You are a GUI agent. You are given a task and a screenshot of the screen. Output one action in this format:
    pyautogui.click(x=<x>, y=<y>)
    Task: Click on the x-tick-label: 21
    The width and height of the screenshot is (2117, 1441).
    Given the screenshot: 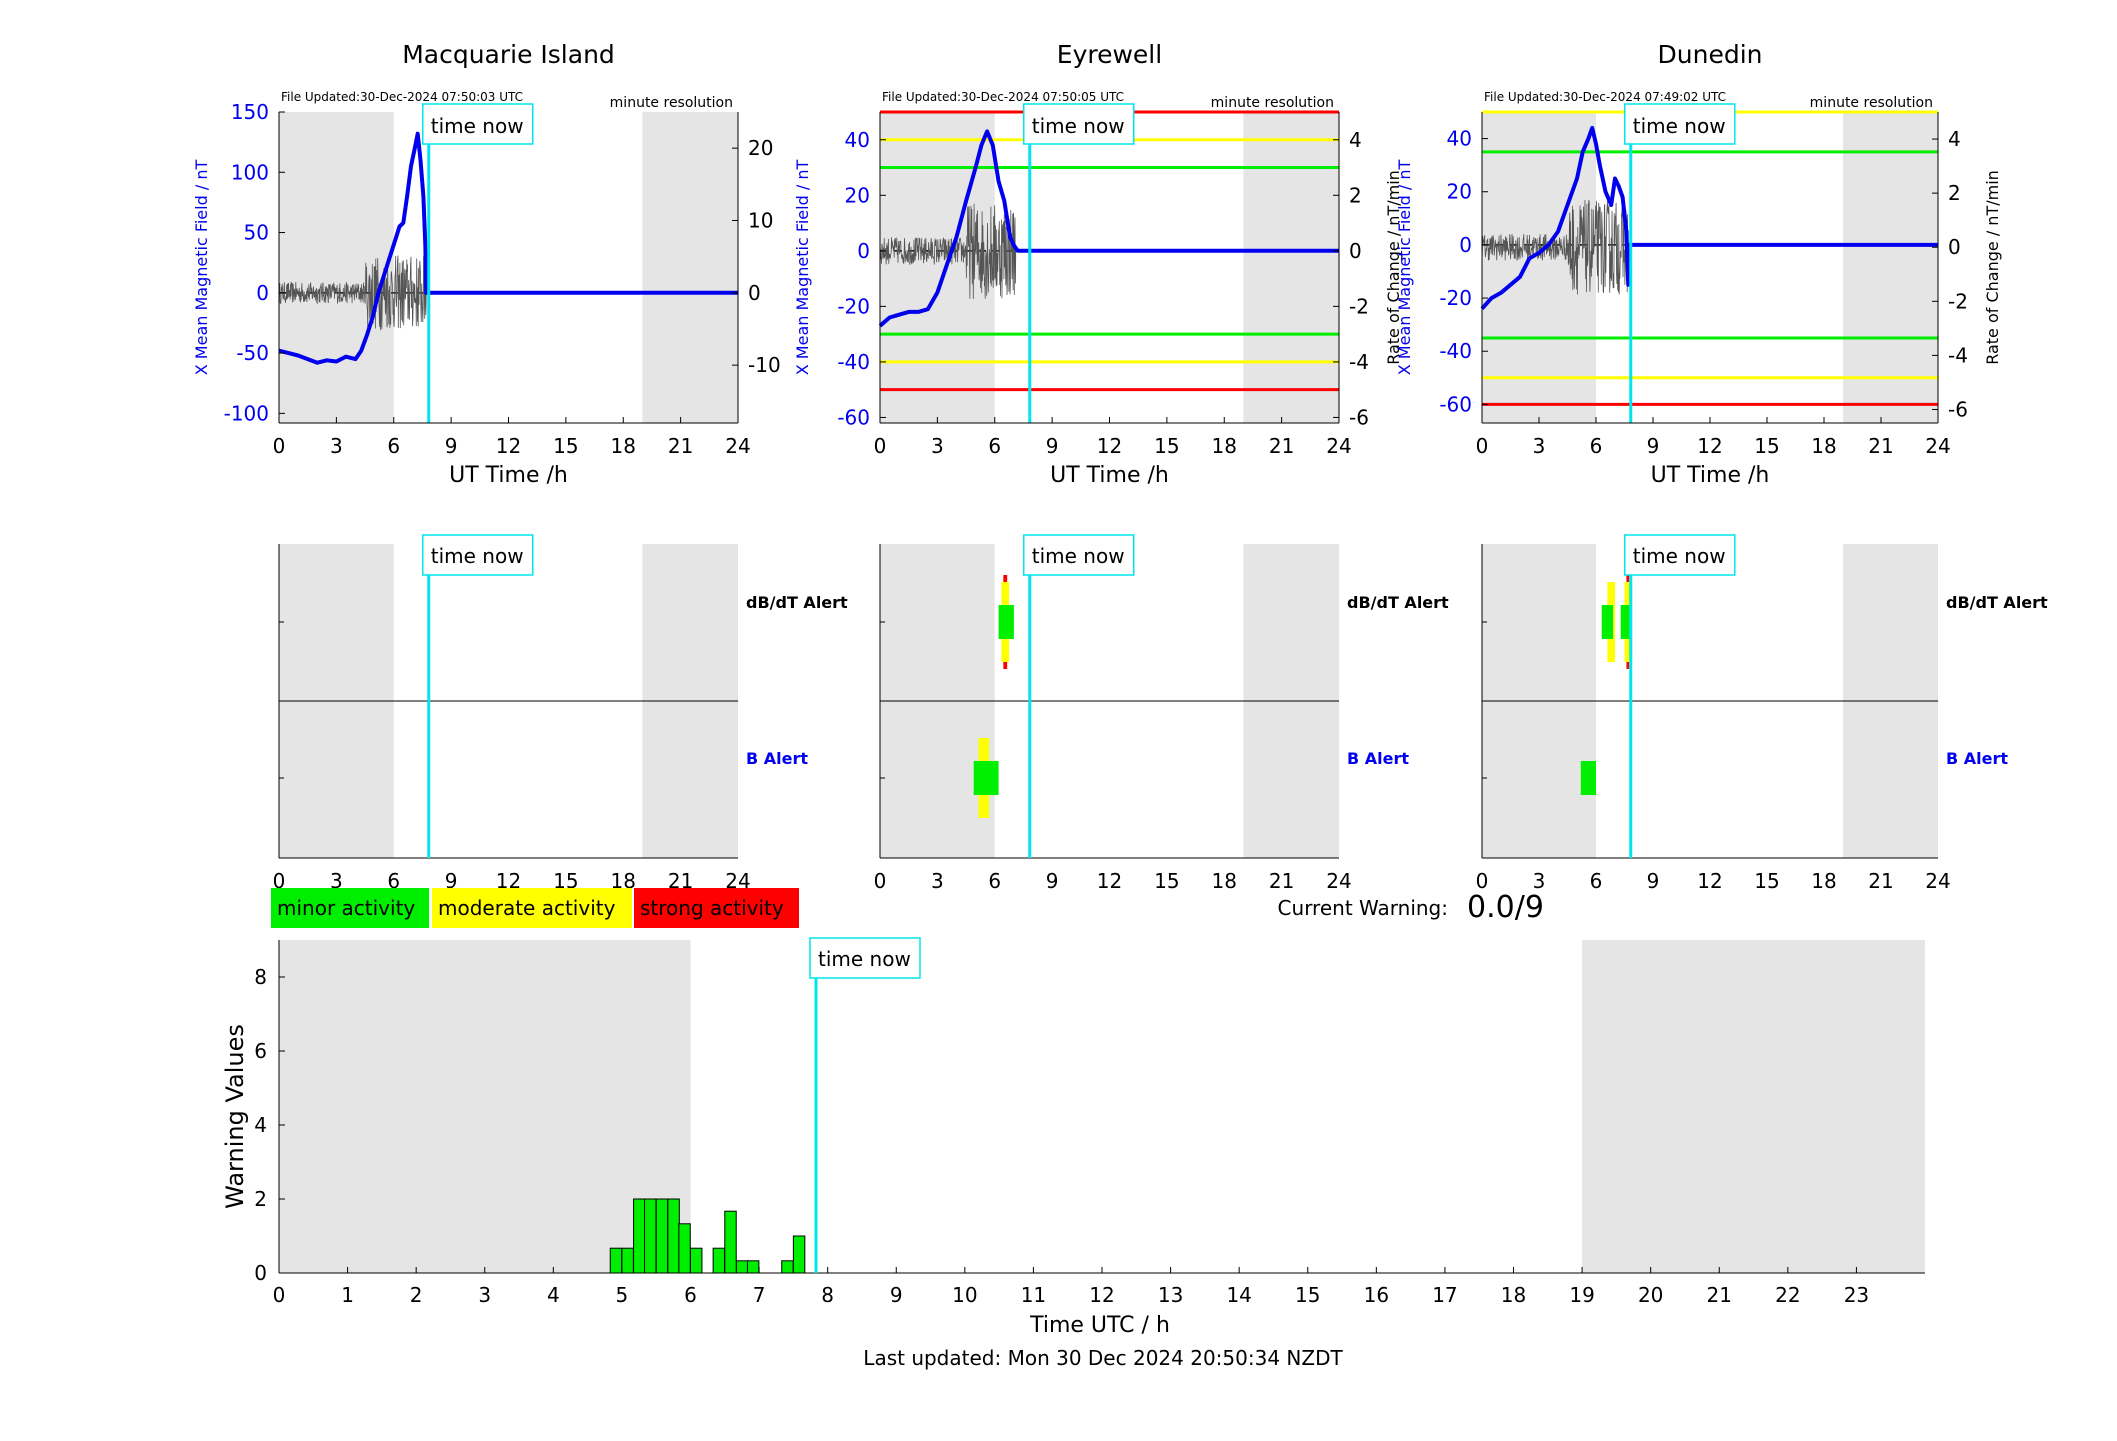 What is the action you would take?
    pyautogui.click(x=1281, y=446)
    